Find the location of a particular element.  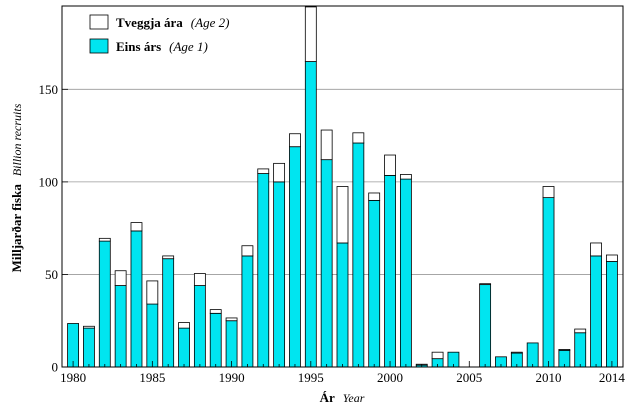

bar-age1-1990 is located at coordinates (231, 344).